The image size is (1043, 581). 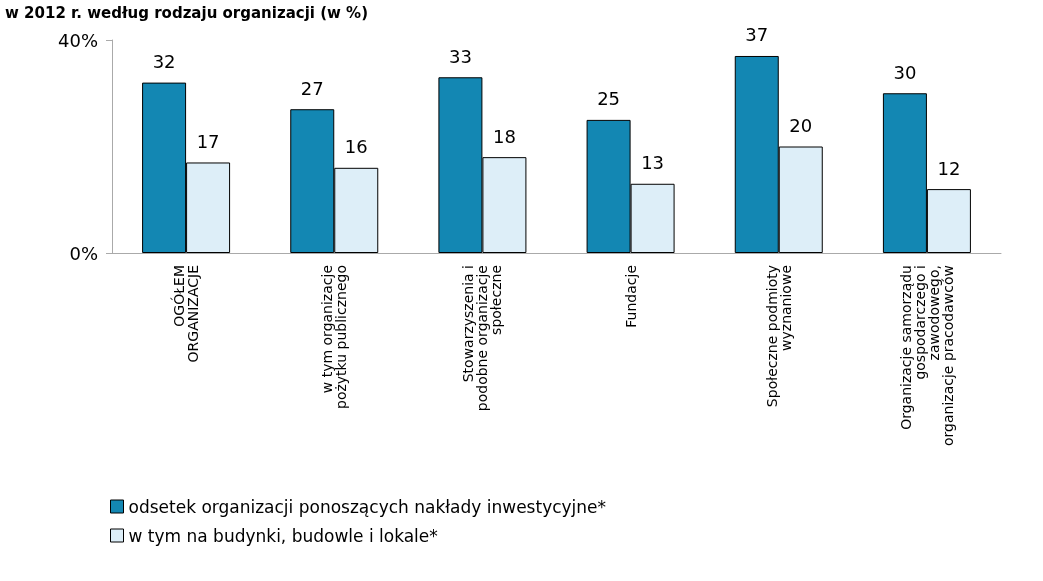 I want to click on y-tick-label: 0%, so click(x=83, y=253).